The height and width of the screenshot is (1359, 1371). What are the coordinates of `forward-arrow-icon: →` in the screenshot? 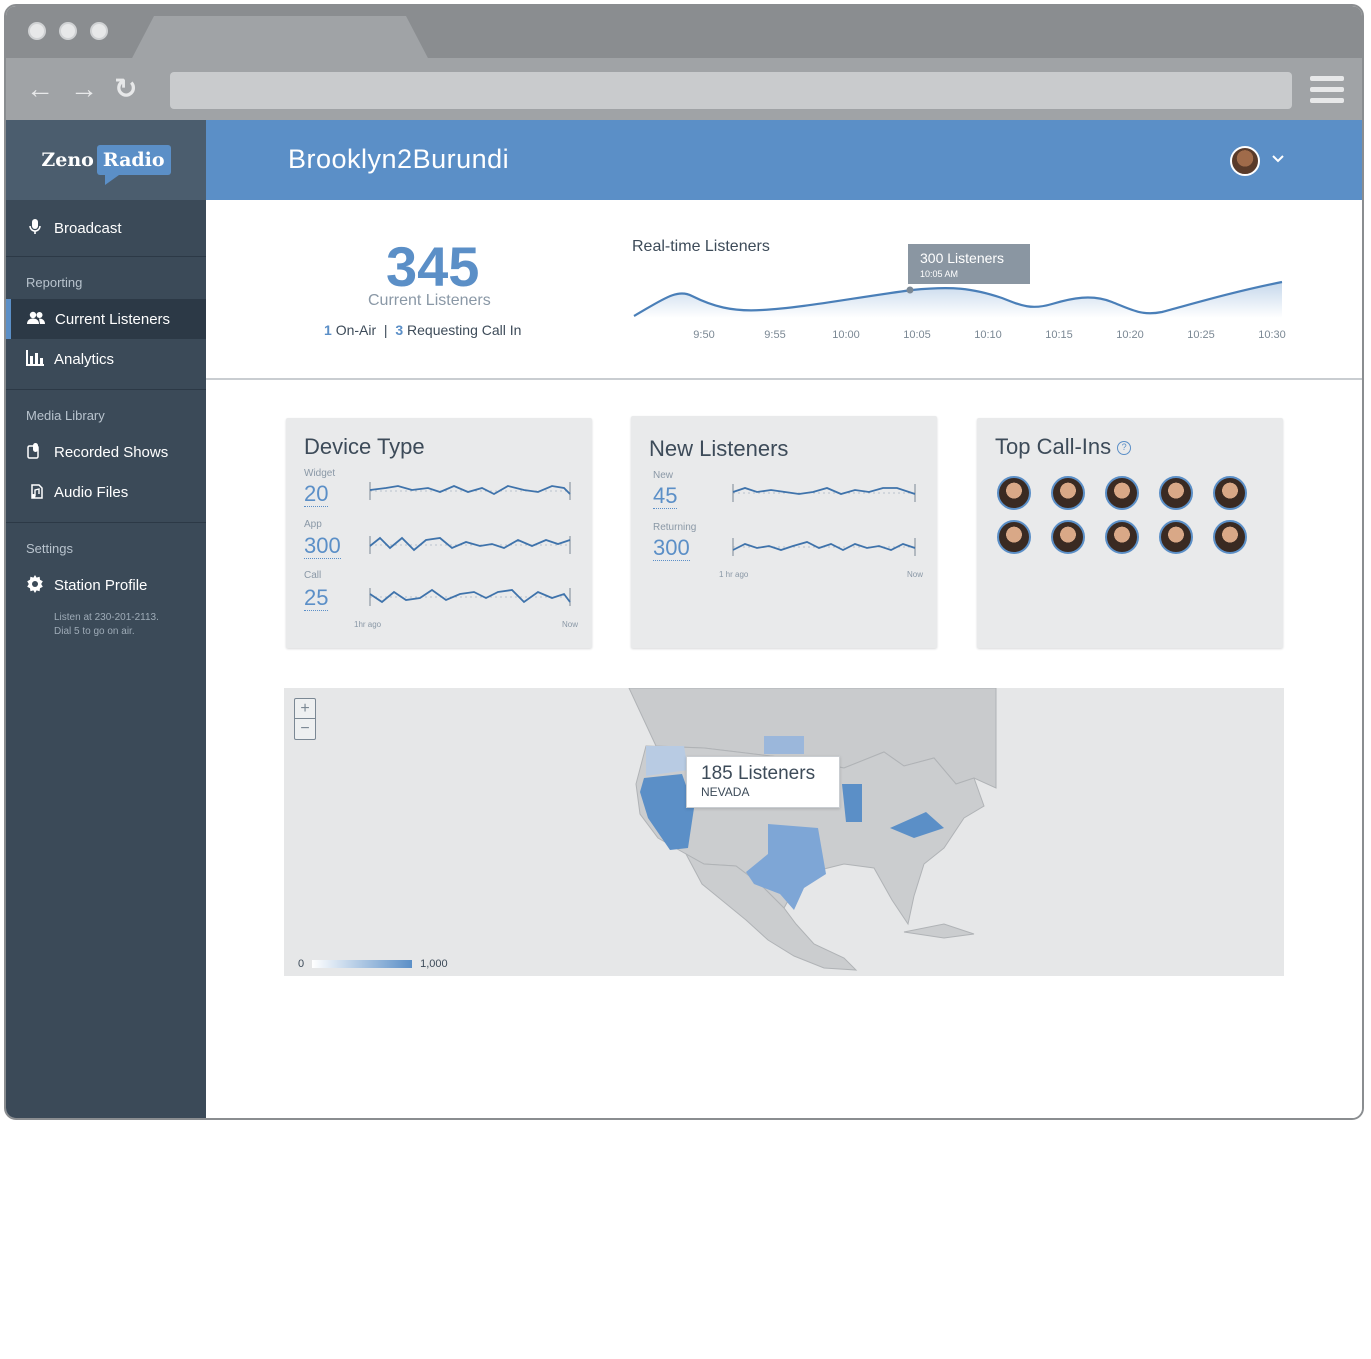 It's located at (84, 88).